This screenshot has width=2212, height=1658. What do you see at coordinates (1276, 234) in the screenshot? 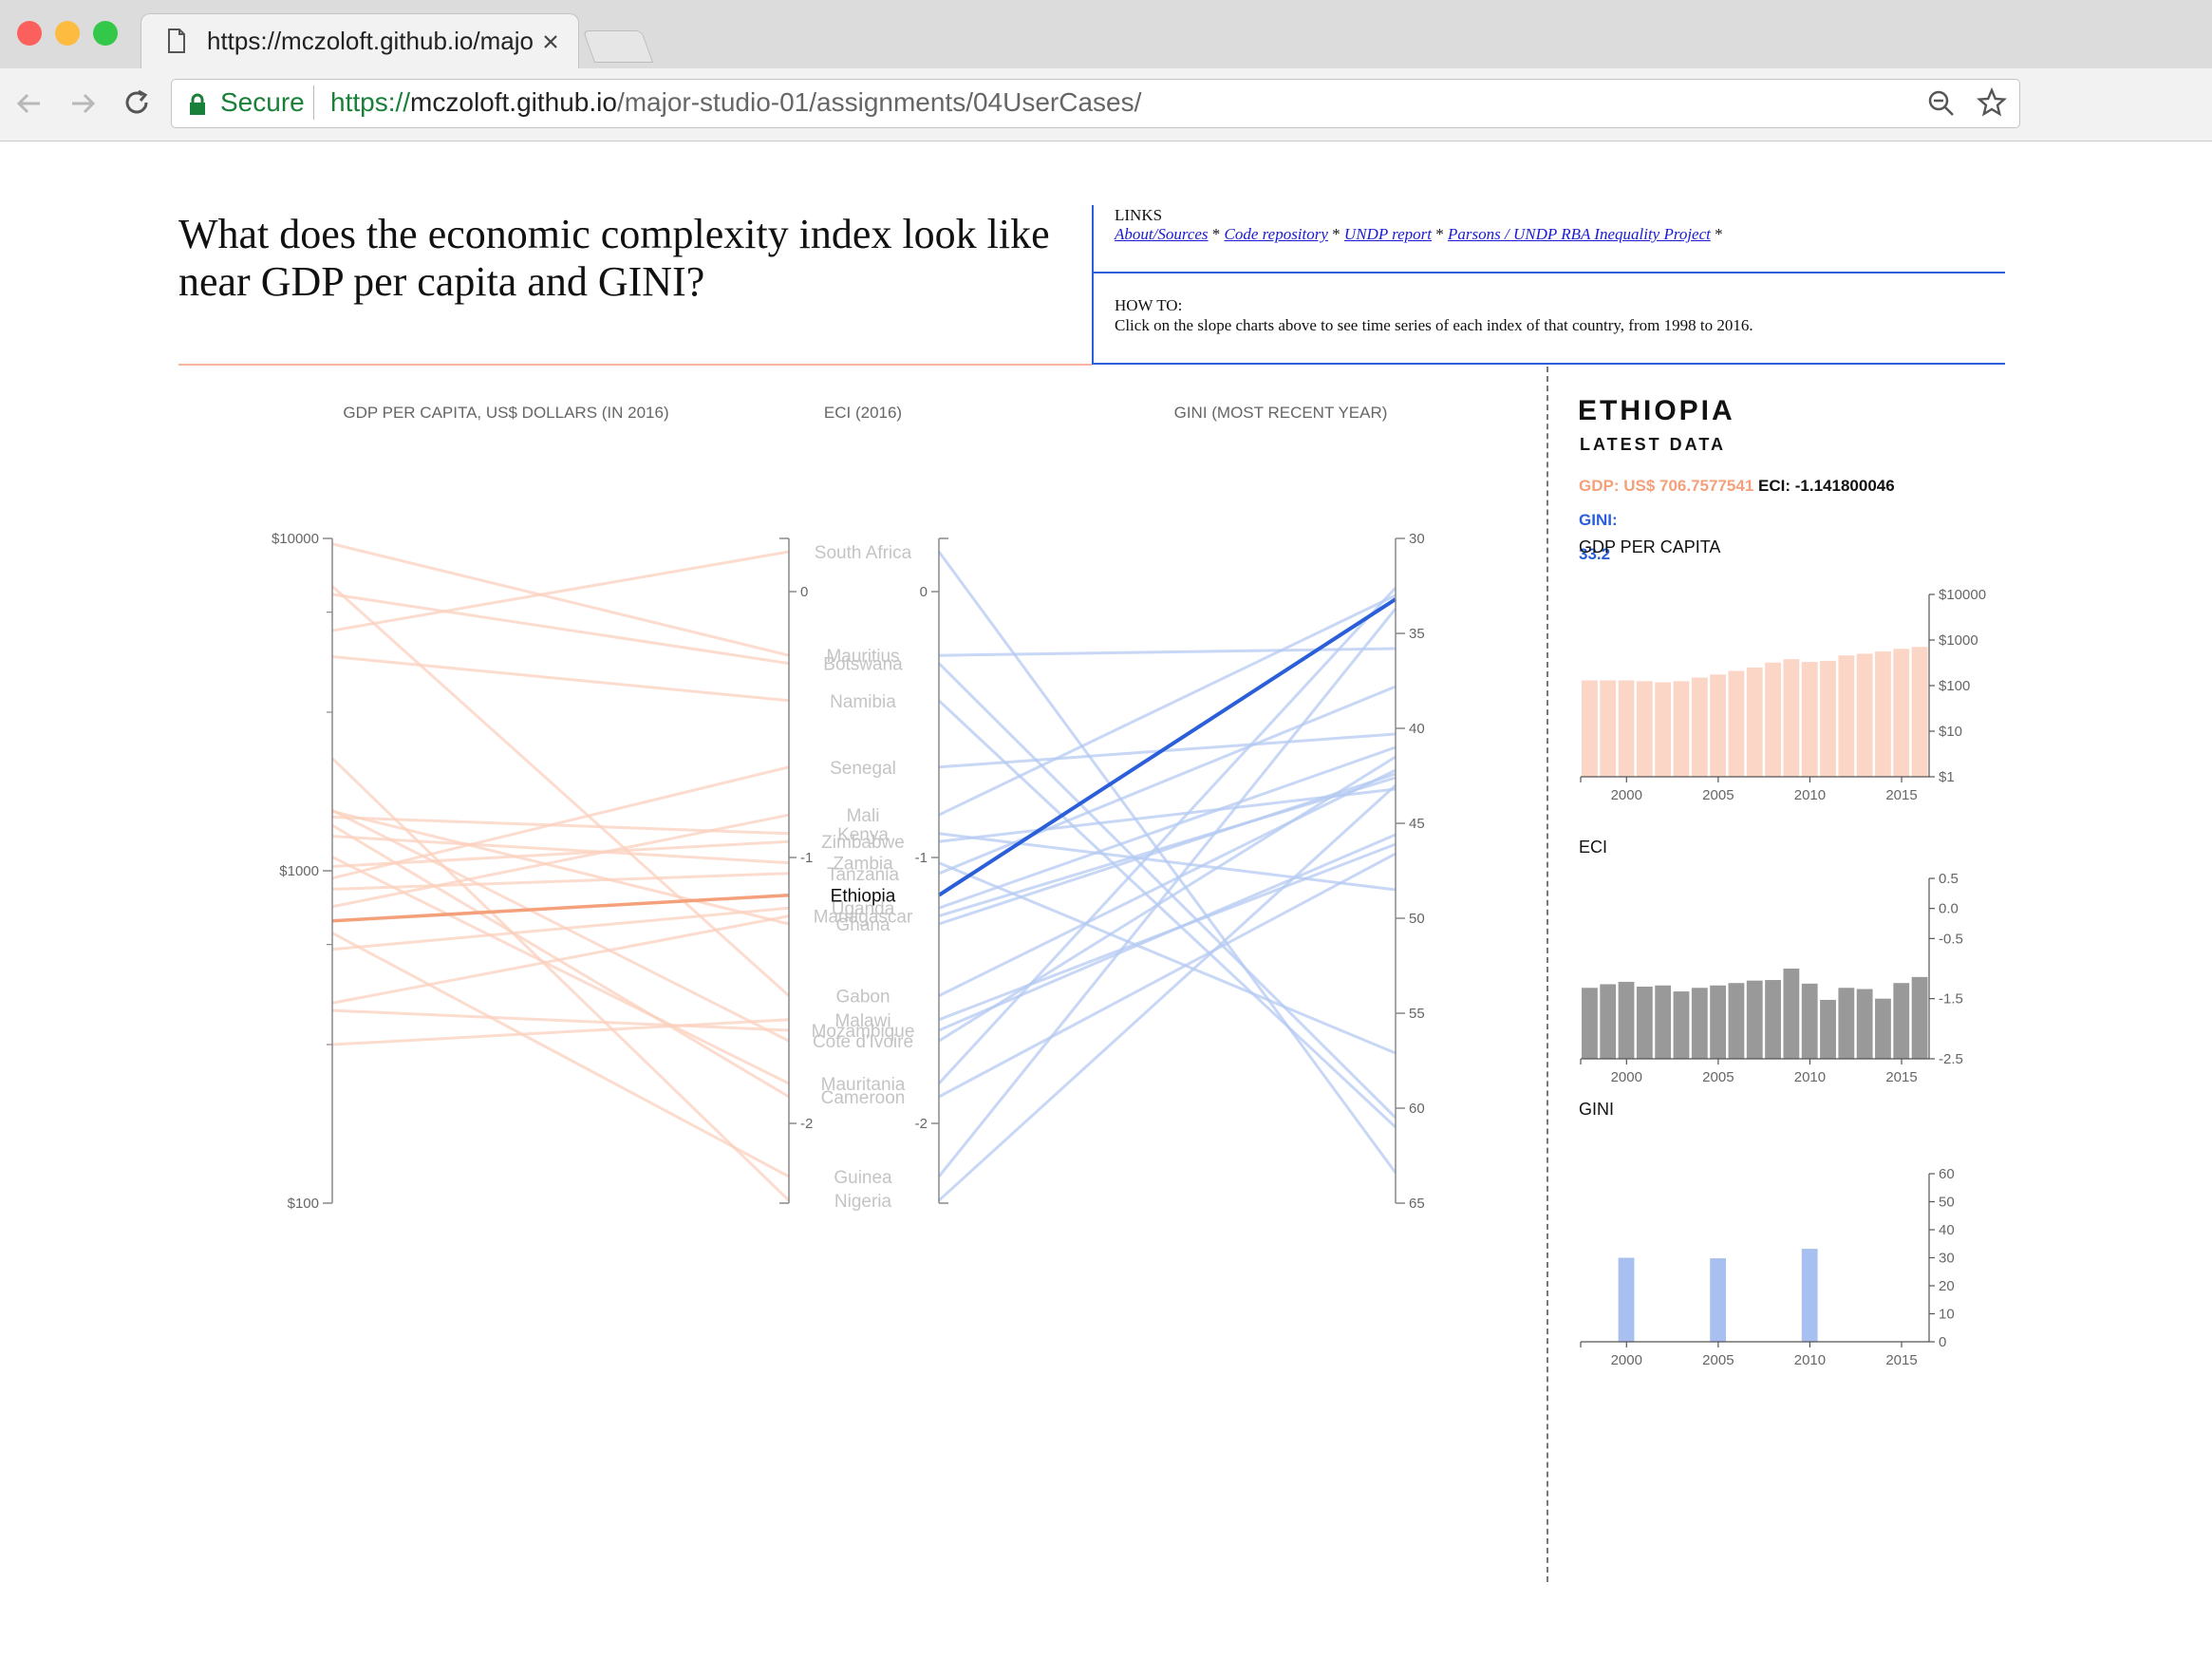
I see `code-repository-link: Code repository` at bounding box center [1276, 234].